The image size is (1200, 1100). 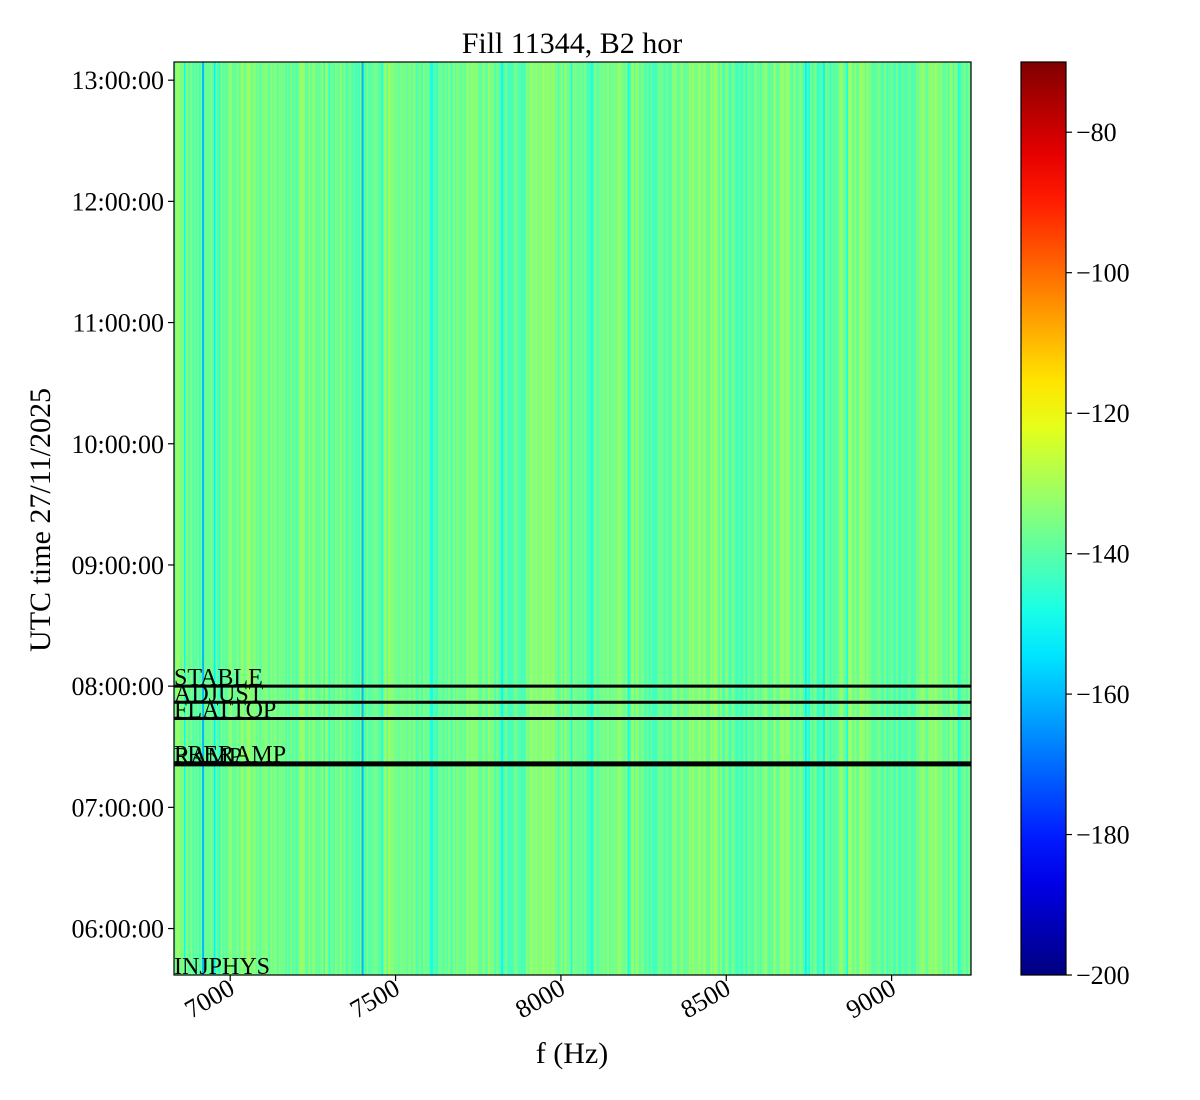 I want to click on y-tick-label: 13:00:00, so click(x=118, y=80).